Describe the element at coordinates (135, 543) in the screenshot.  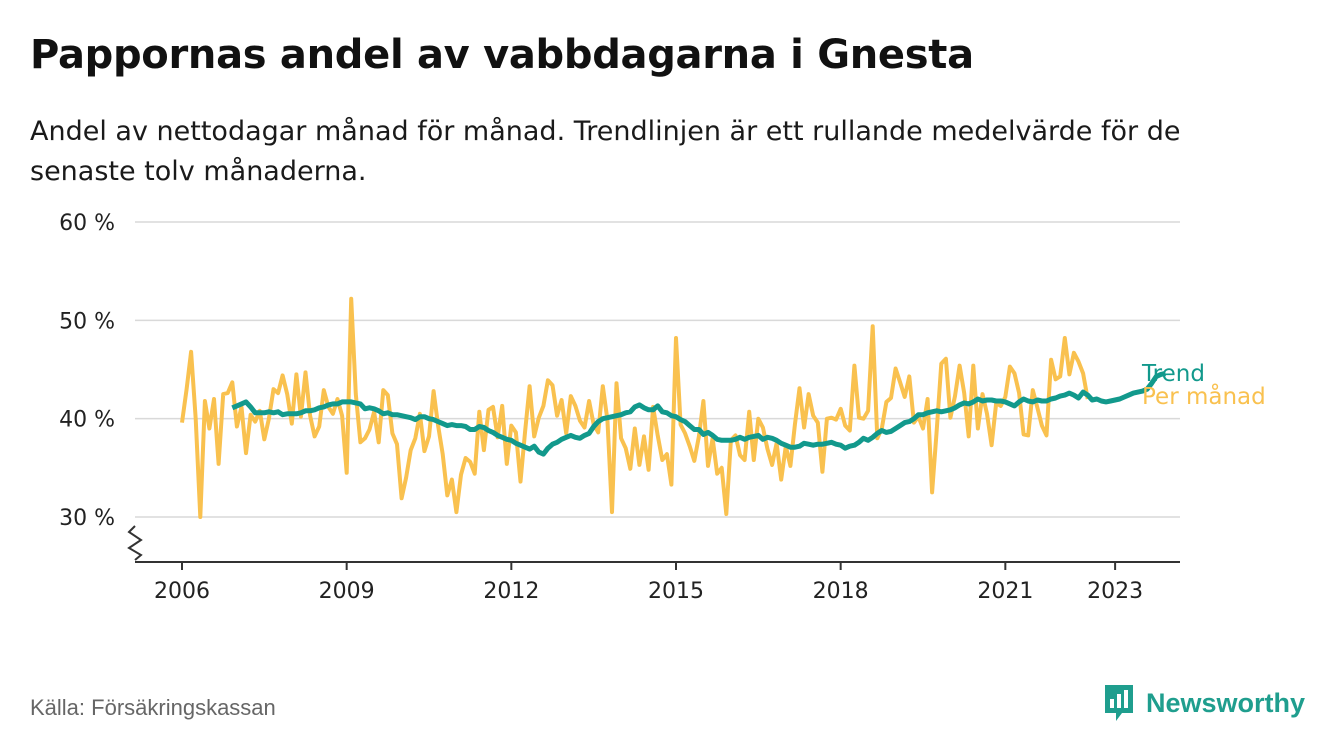
I see `axis-break-icon` at that location.